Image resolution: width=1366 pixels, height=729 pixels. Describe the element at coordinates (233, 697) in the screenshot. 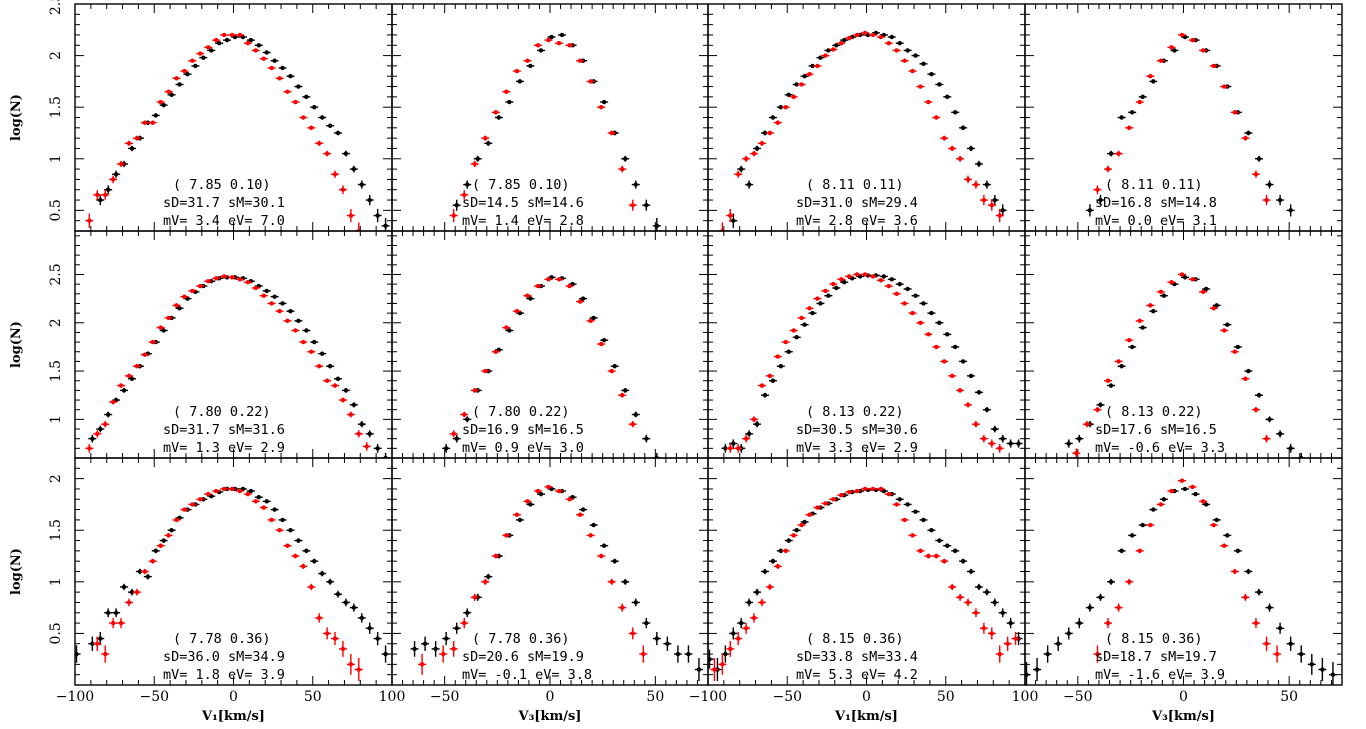

I see `x-tick-label: 0` at that location.